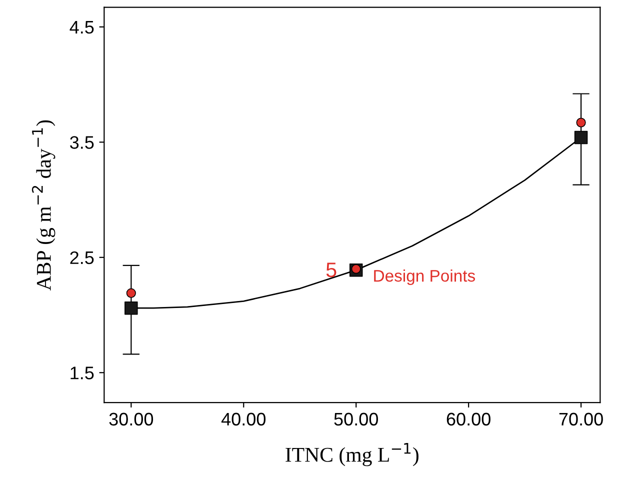 This screenshot has width=620, height=488. I want to click on x-tick-label: 60.00, so click(468, 419).